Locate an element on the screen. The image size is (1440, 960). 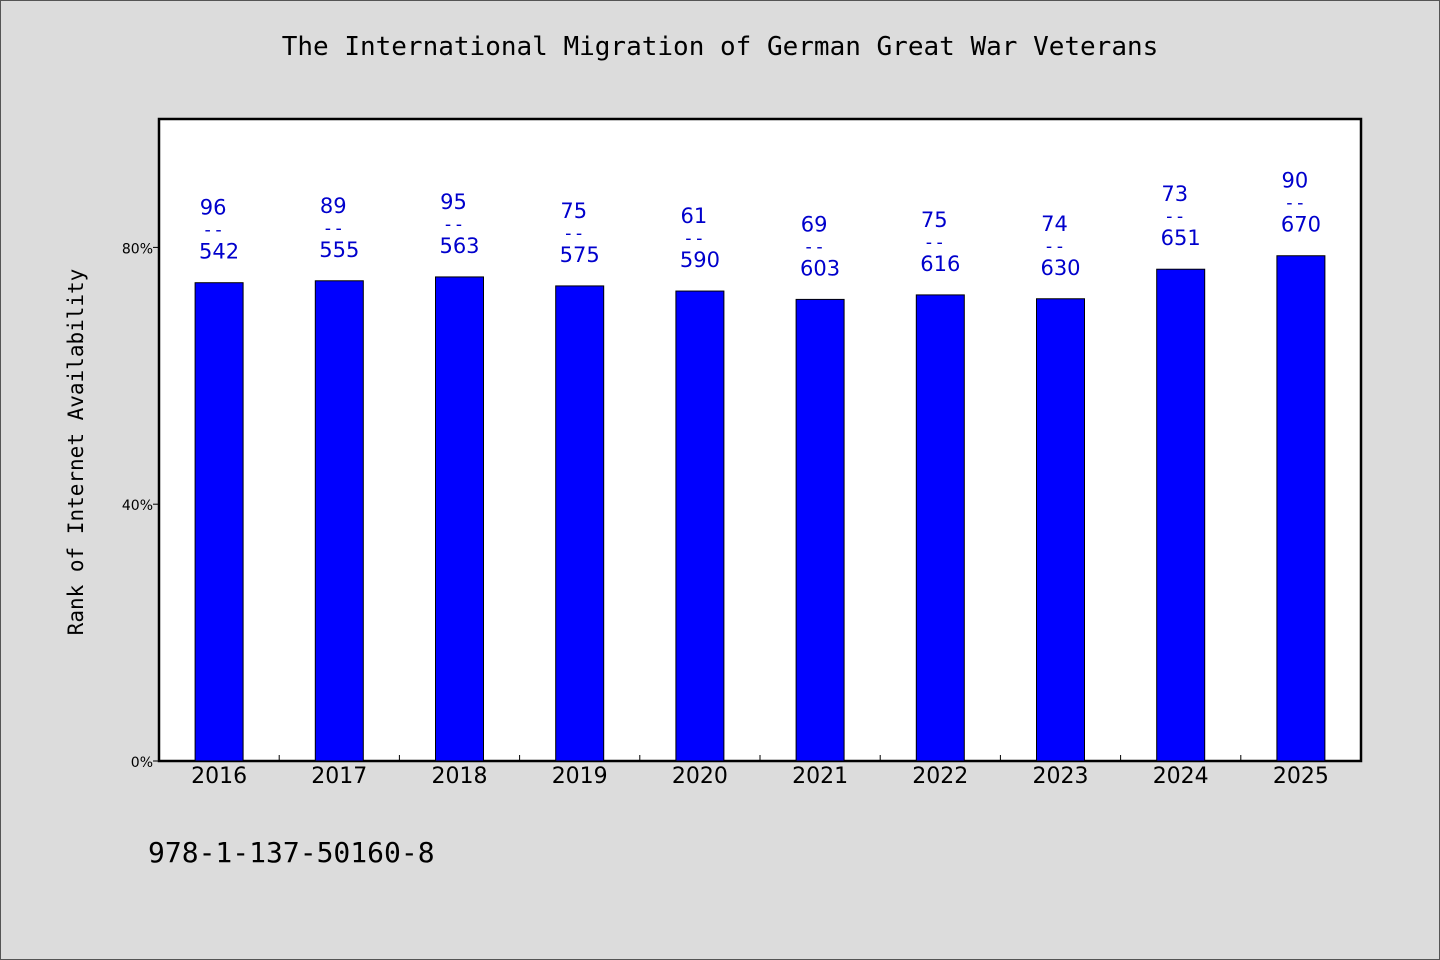
y-tick-label: 40% is located at coordinates (137, 506).